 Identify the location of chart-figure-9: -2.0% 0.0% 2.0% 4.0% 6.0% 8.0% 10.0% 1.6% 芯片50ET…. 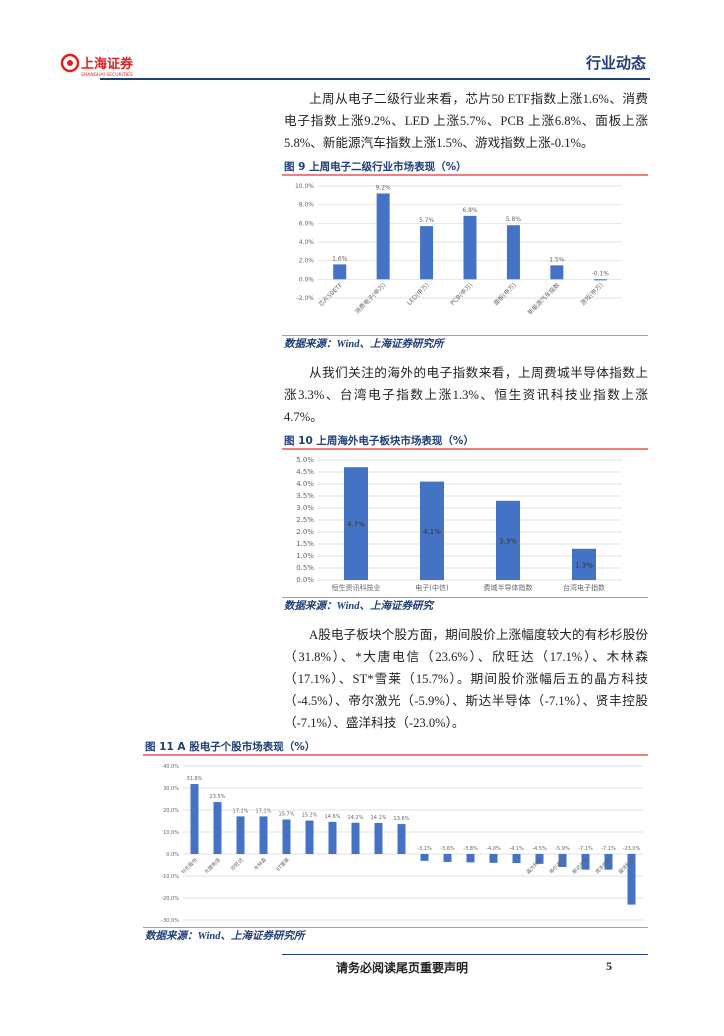
(458, 249).